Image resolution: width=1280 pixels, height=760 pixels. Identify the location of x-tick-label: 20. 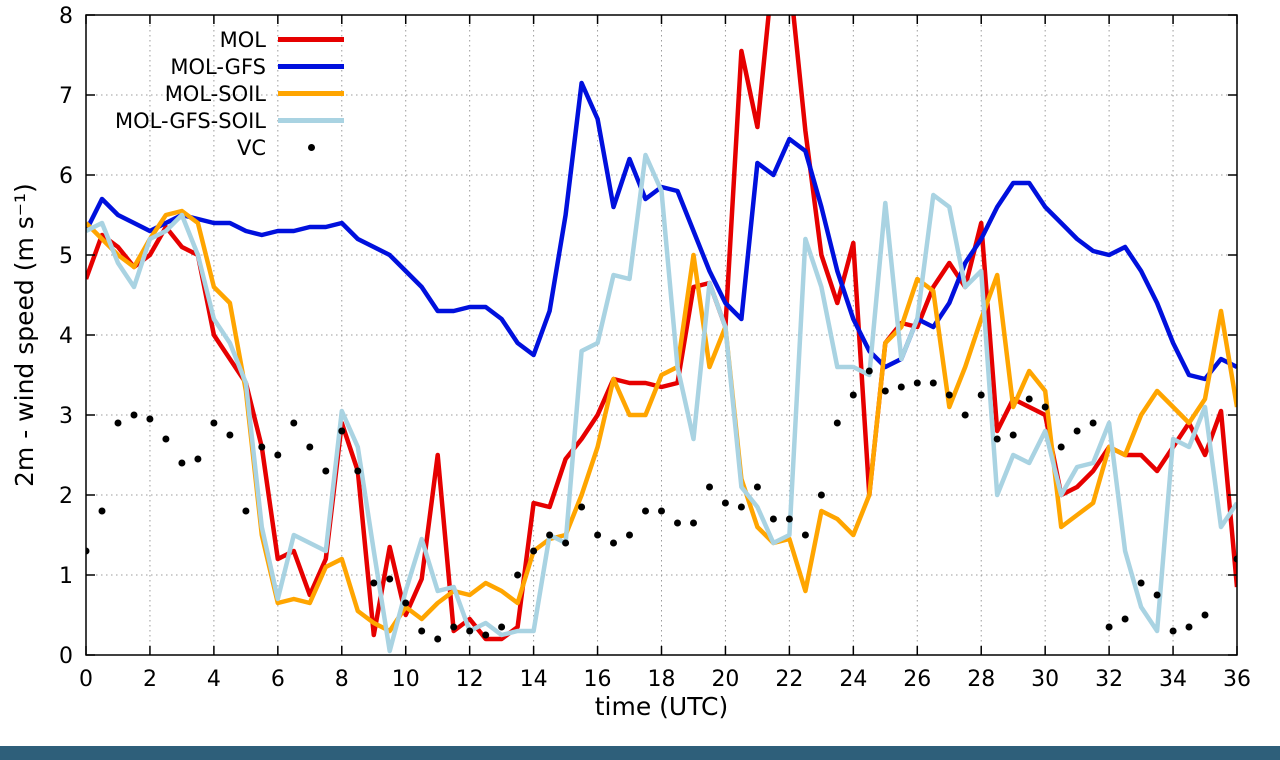
(725, 679).